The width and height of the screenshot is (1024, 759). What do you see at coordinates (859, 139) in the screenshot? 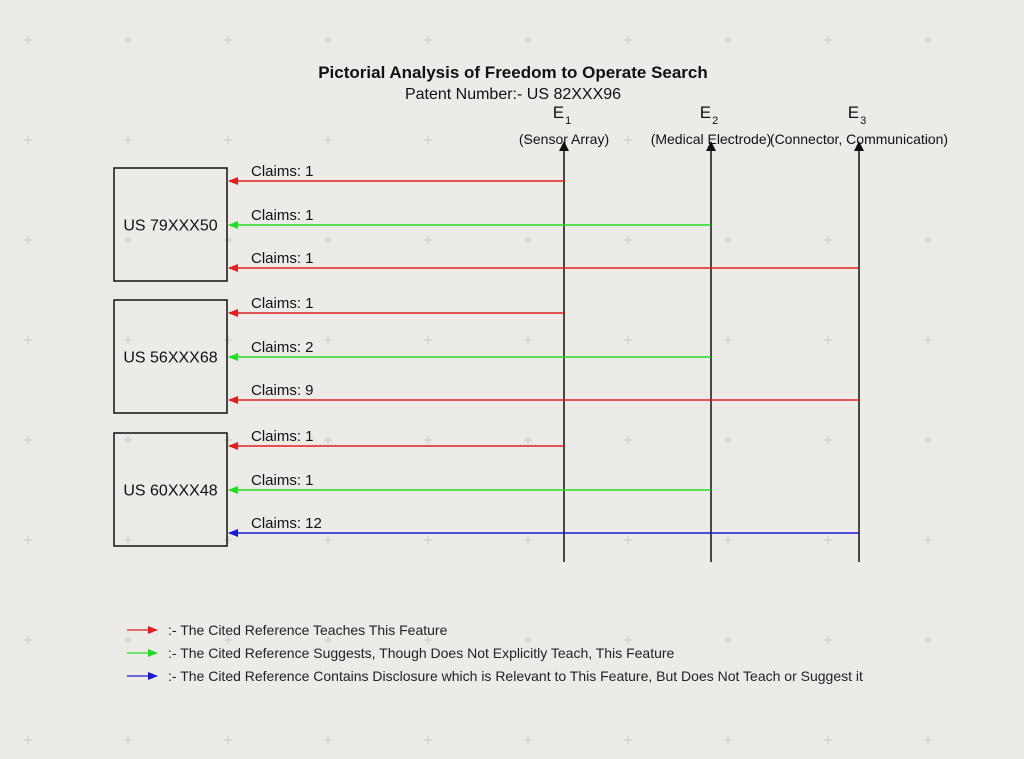
I see `feature-desc-3: (Connector, Communication)` at bounding box center [859, 139].